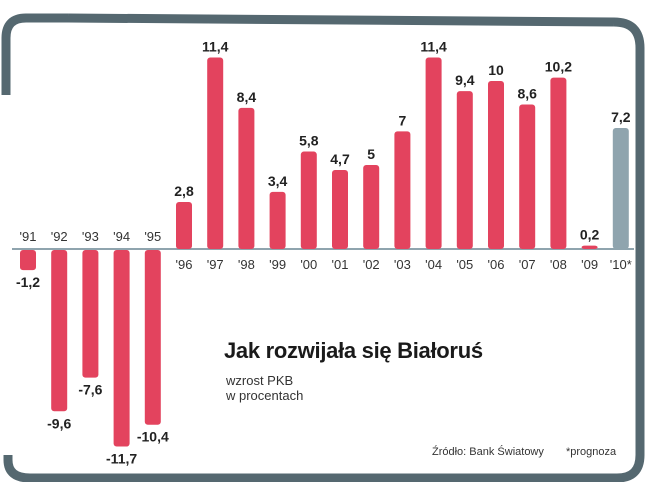 Image resolution: width=650 pixels, height=482 pixels. Describe the element at coordinates (527, 94) in the screenshot. I see `value-label-16: 8,6` at that location.